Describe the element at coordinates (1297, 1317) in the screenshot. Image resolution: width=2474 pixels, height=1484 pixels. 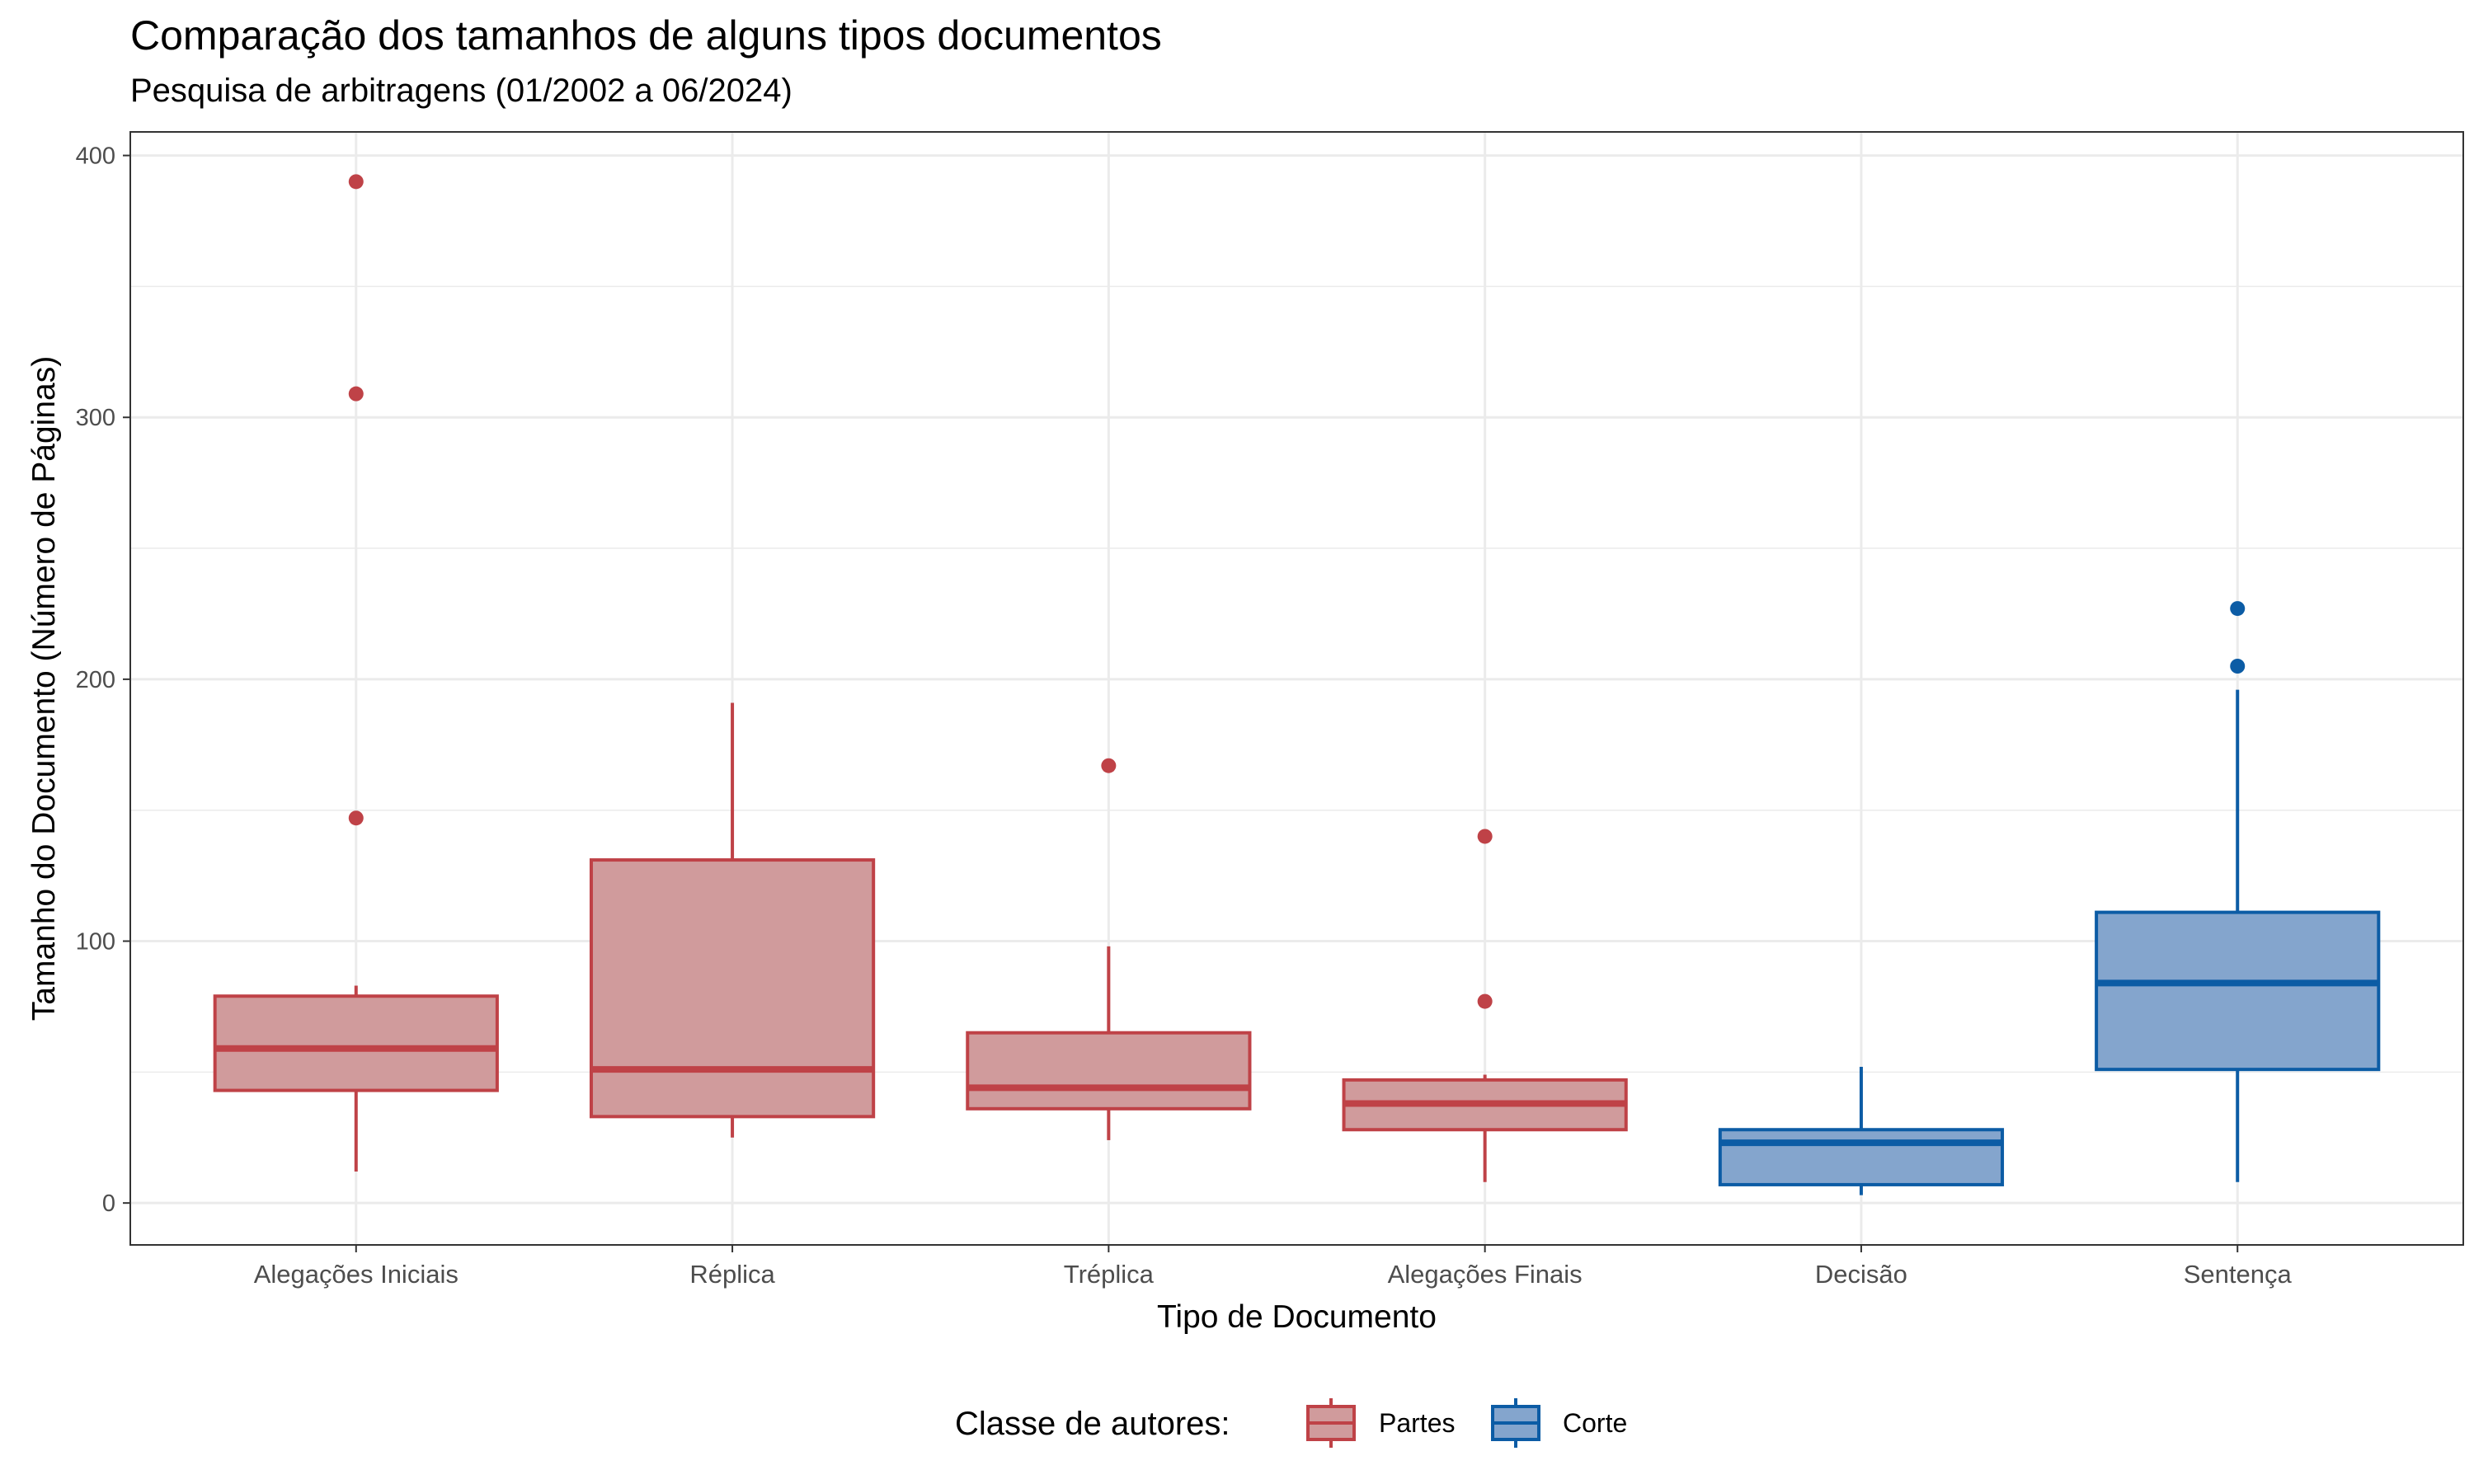
I see `x-axis-title: Tipo de Documento` at that location.